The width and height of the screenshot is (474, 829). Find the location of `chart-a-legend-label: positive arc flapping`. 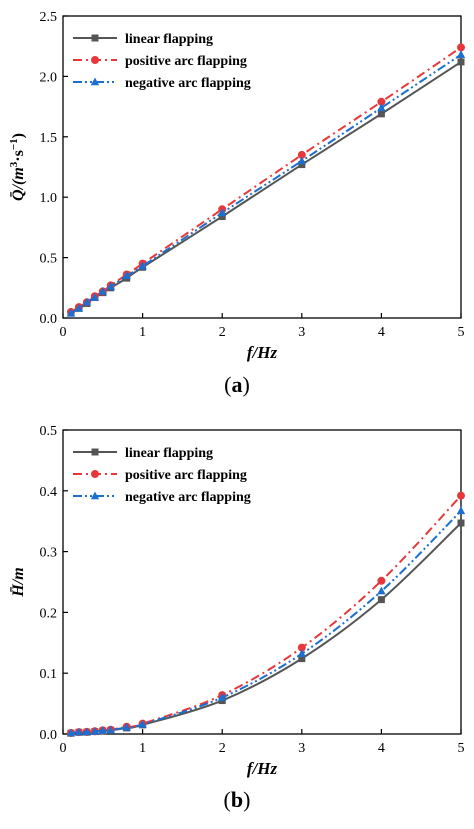

chart-a-legend-label: positive arc flapping is located at coordinates (186, 61).